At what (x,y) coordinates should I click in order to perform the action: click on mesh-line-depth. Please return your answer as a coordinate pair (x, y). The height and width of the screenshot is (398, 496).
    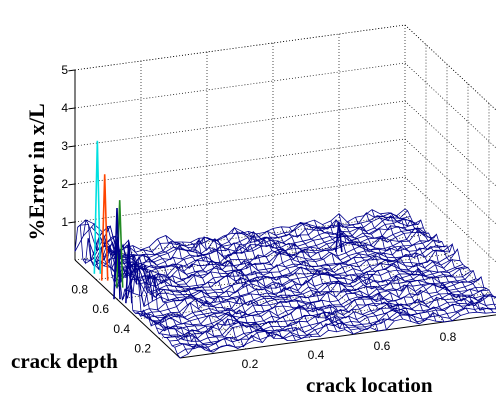
    Looking at the image, I should click on (248, 239).